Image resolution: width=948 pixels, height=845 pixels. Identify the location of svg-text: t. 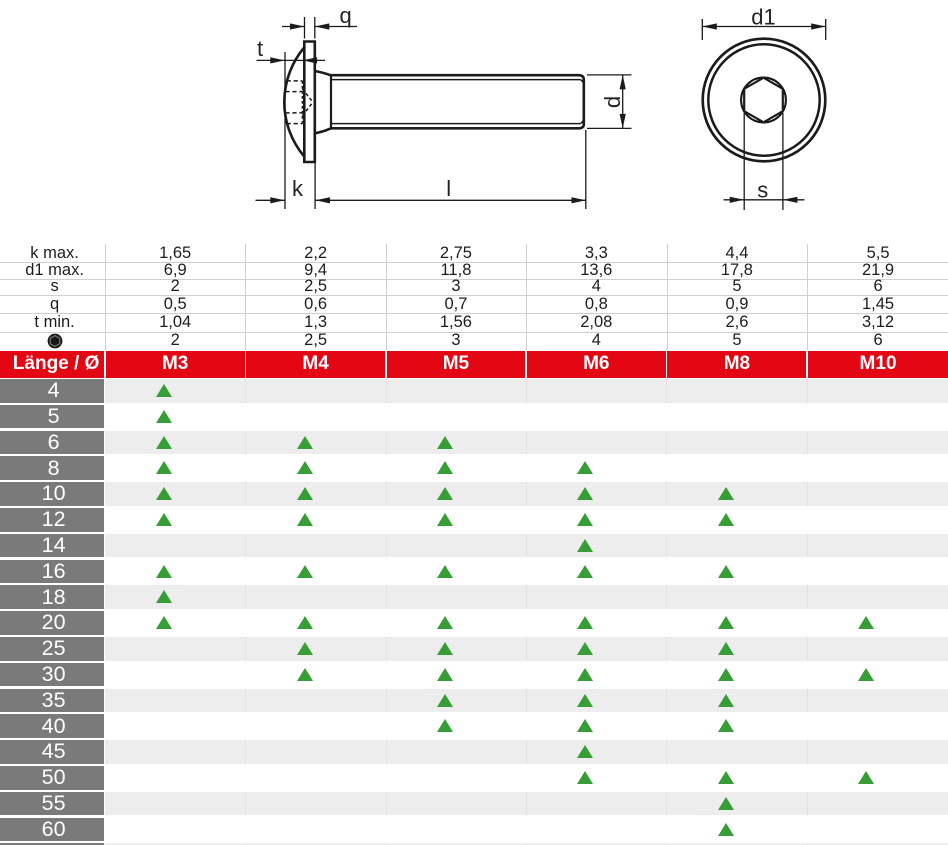
(260, 48).